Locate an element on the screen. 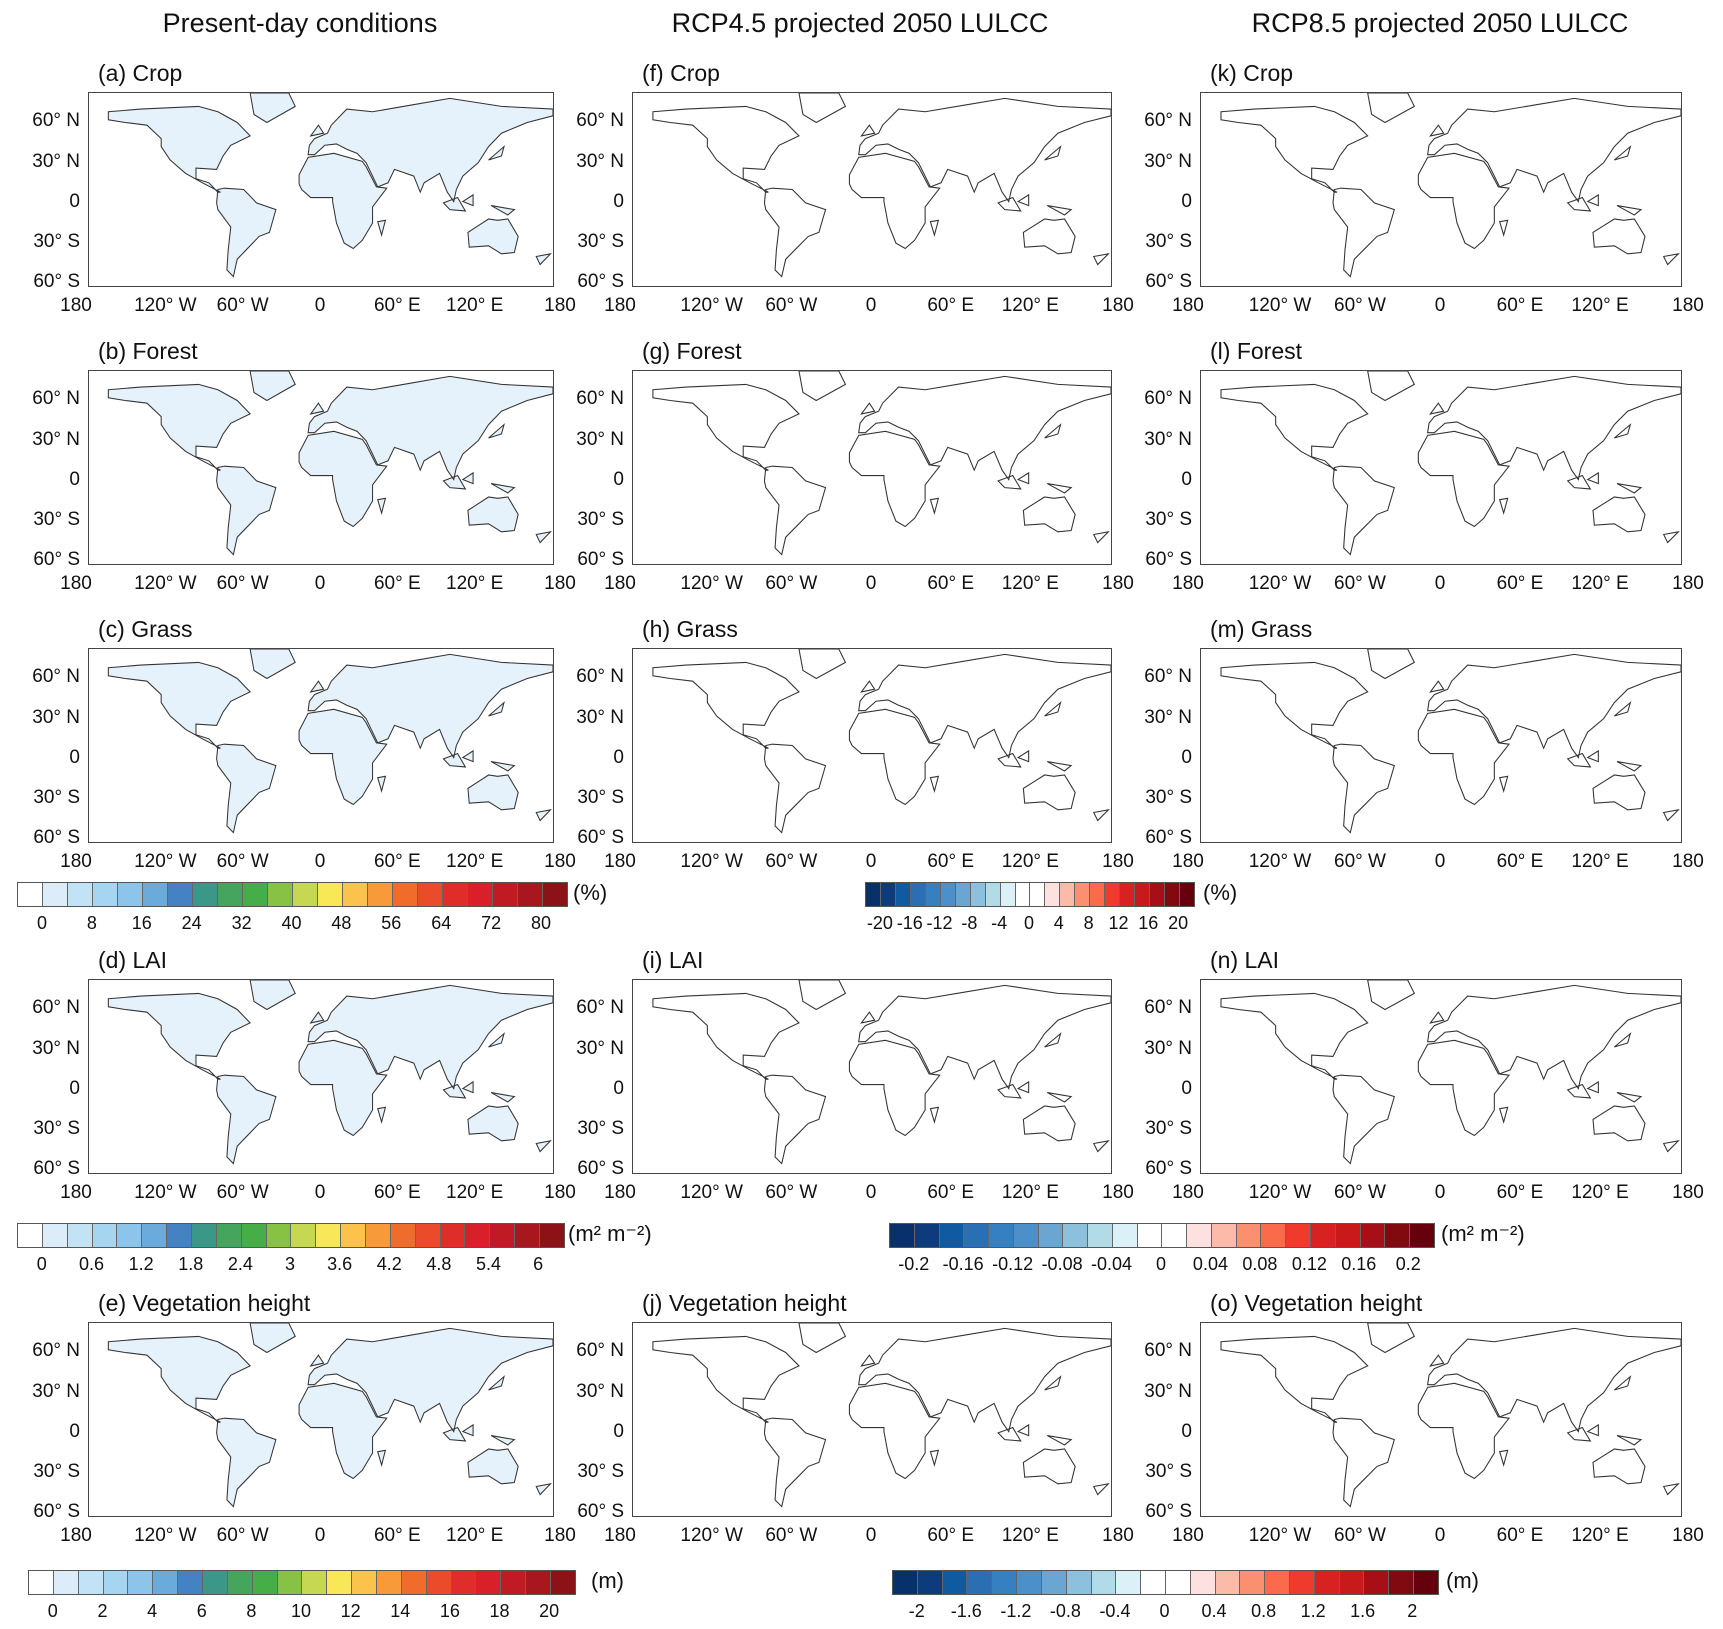 This screenshot has width=1723, height=1629. panel-title: (o) Vegetation height is located at coordinates (1316, 1303).